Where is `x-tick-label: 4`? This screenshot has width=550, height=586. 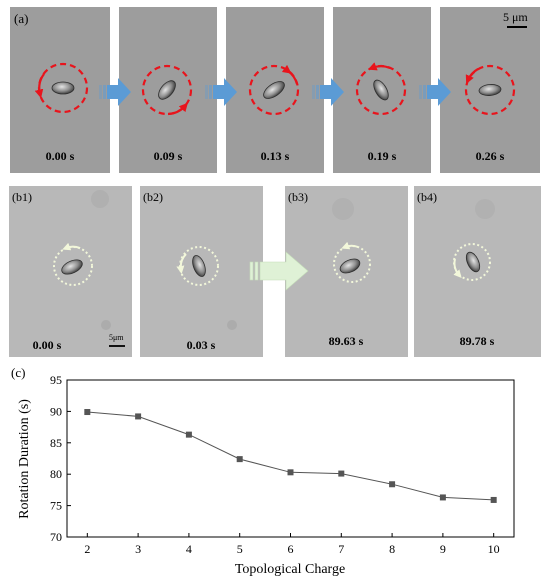
x-tick-label: 4 is located at coordinates (189, 549).